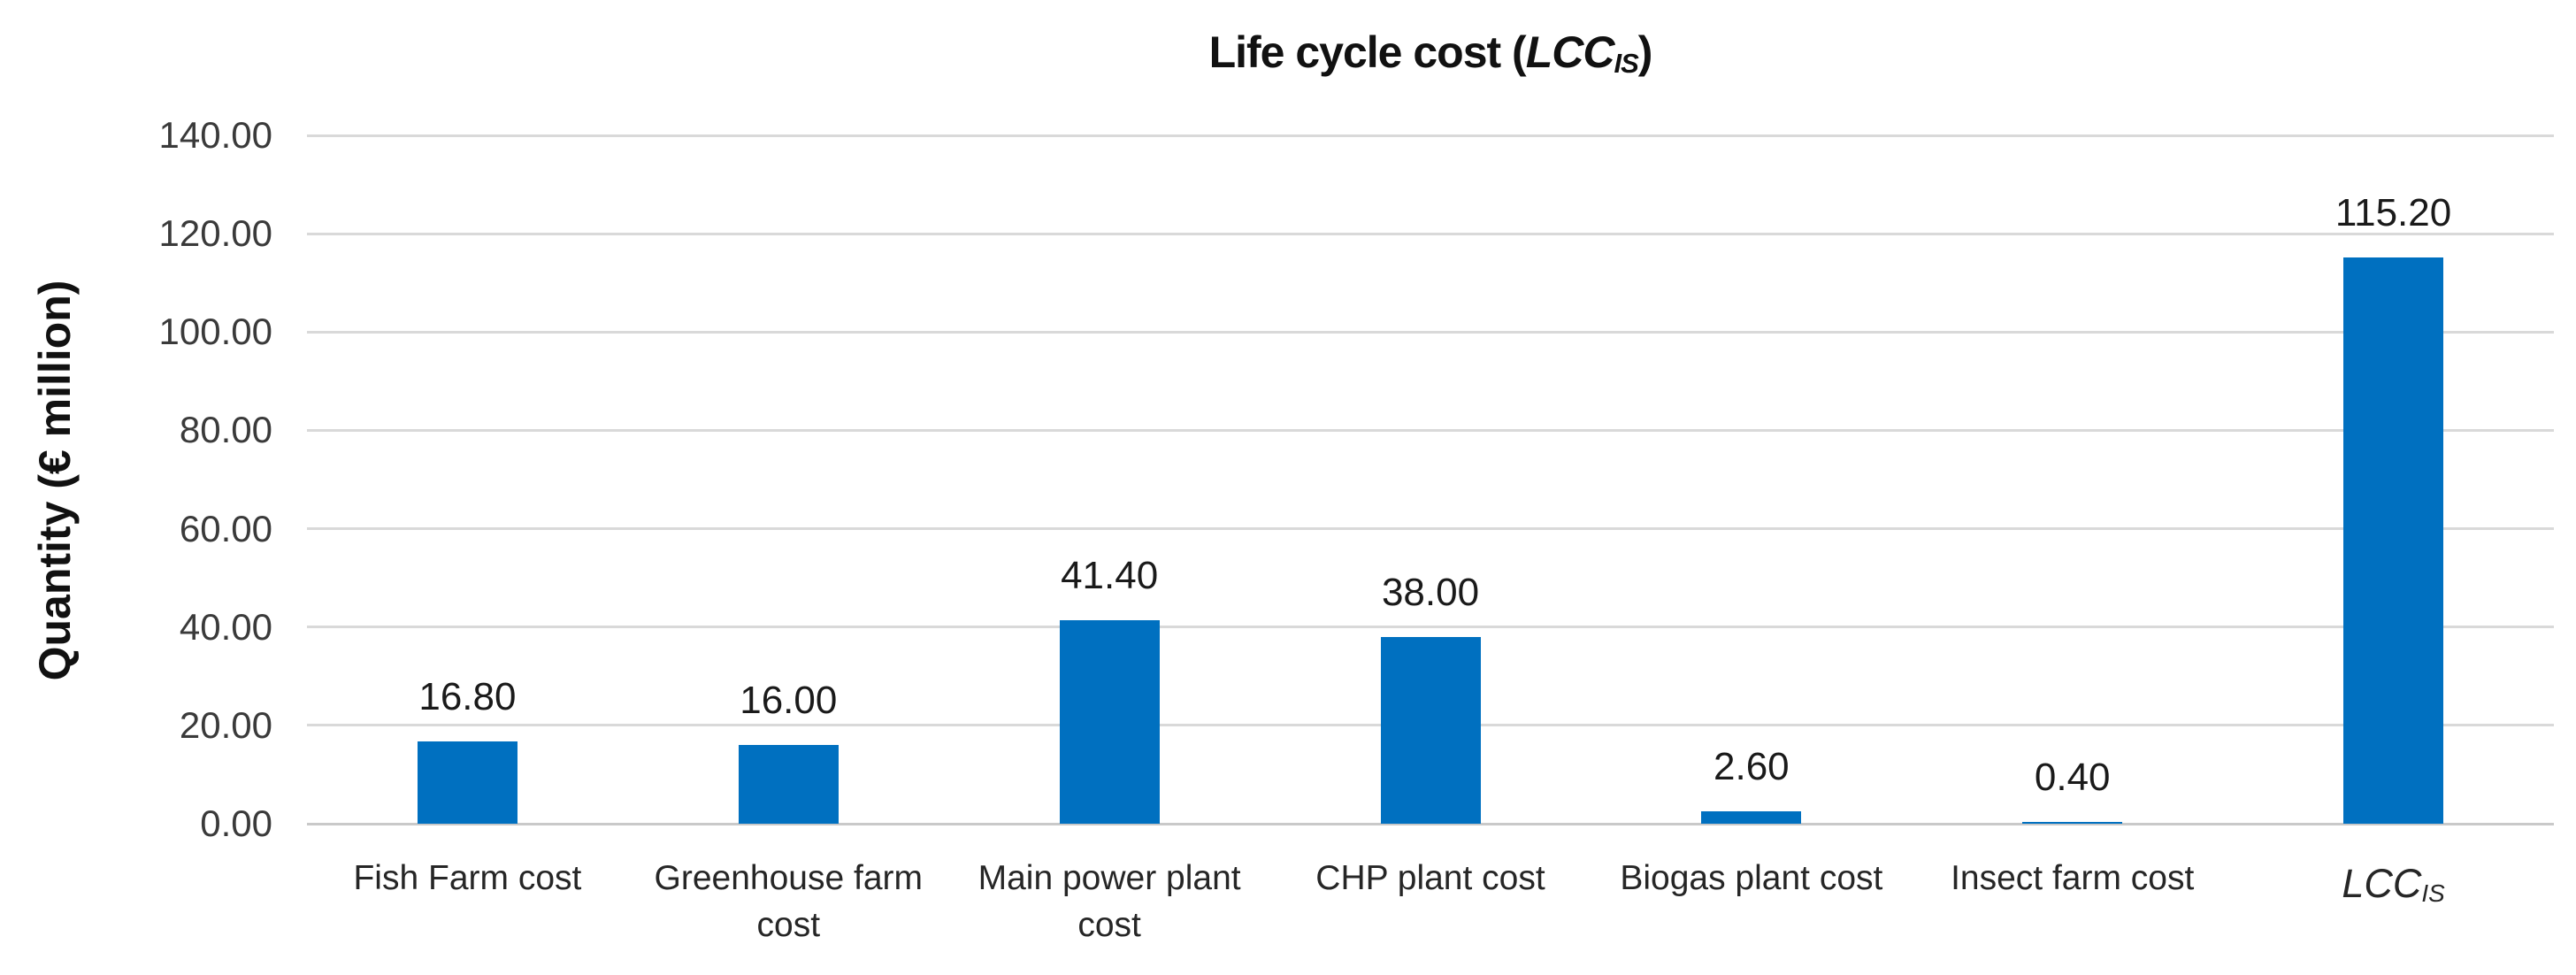 This screenshot has width=2576, height=975. I want to click on chart-title: Life cycle cost (LCCIS), so click(1430, 53).